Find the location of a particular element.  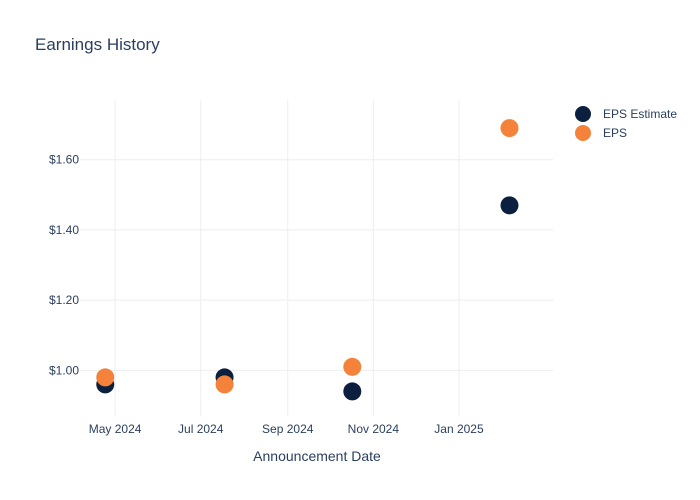

x-axis-ticks: May 2024 Jul 2024 Sep 2024 Nov 2024 Jan 2025 is located at coordinates (286, 429).